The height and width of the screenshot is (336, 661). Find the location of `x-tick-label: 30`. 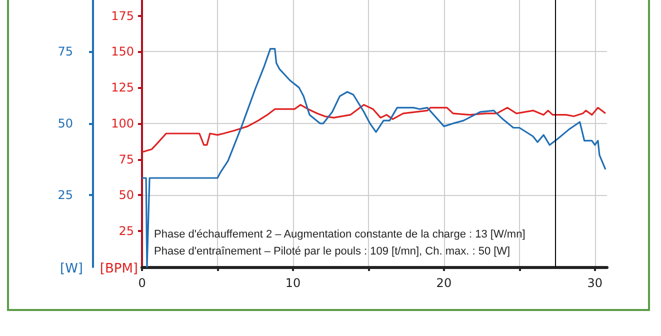

x-tick-label: 30 is located at coordinates (595, 283).